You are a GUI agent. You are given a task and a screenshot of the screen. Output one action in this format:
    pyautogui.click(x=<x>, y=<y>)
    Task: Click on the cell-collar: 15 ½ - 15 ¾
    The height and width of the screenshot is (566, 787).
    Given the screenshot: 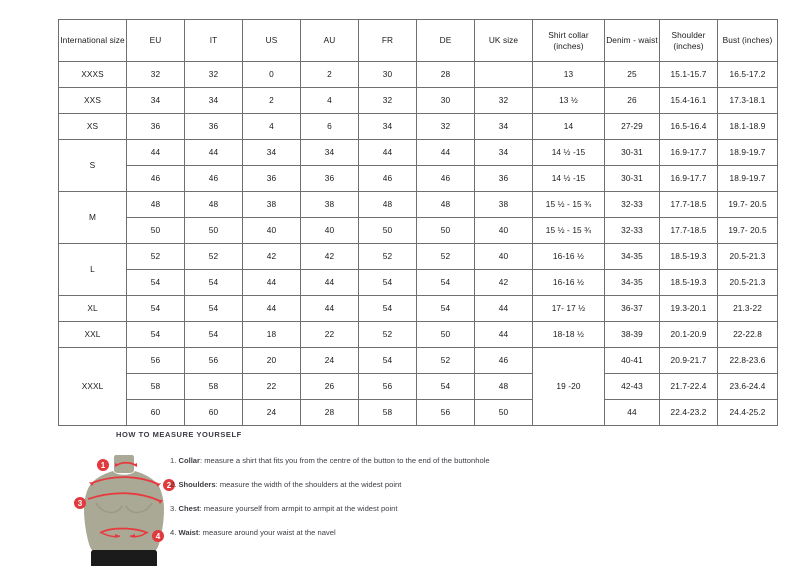 What is the action you would take?
    pyautogui.click(x=568, y=230)
    